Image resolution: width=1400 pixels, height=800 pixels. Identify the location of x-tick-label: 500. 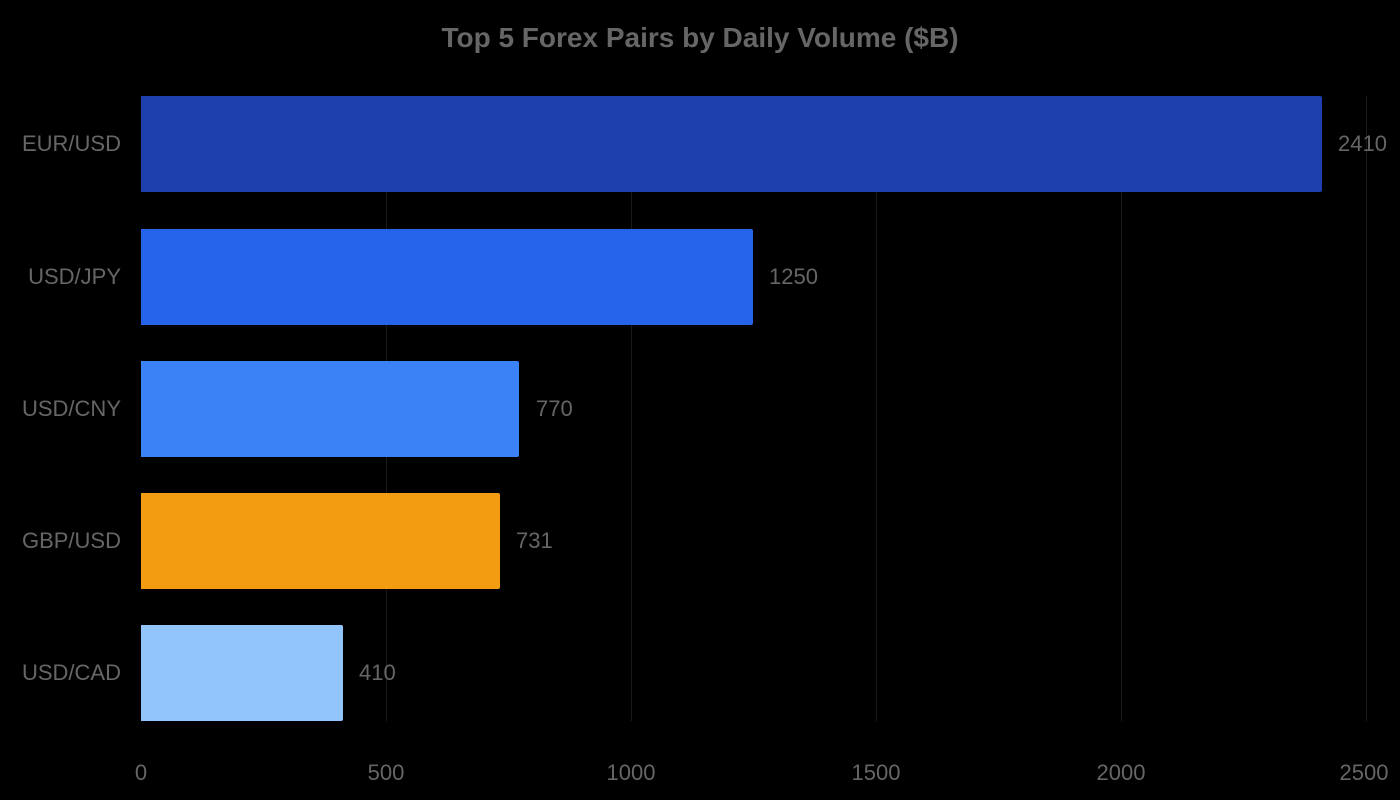
(386, 772).